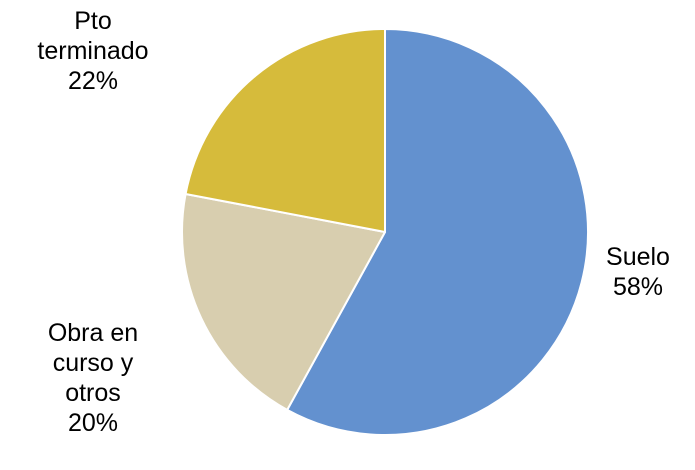 This screenshot has height=470, width=695. What do you see at coordinates (93, 363) in the screenshot?
I see `slice-label-line: curso y` at bounding box center [93, 363].